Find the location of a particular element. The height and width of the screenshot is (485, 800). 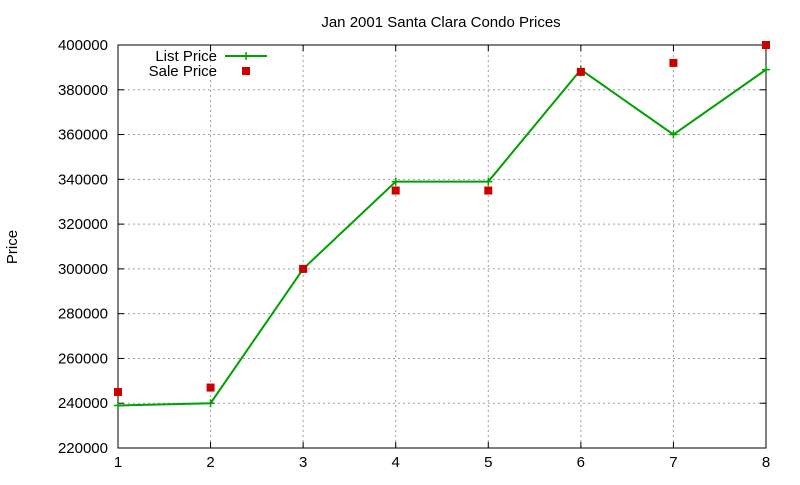

y-tick-label: 400000 is located at coordinates (83, 45).